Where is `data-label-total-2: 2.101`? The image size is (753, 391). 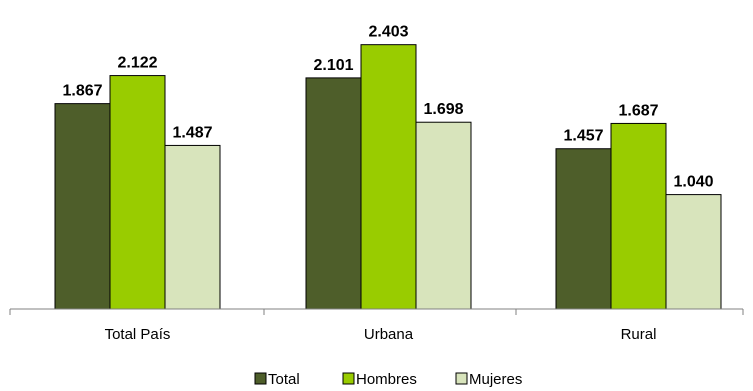
data-label-total-2: 2.101 is located at coordinates (333, 65).